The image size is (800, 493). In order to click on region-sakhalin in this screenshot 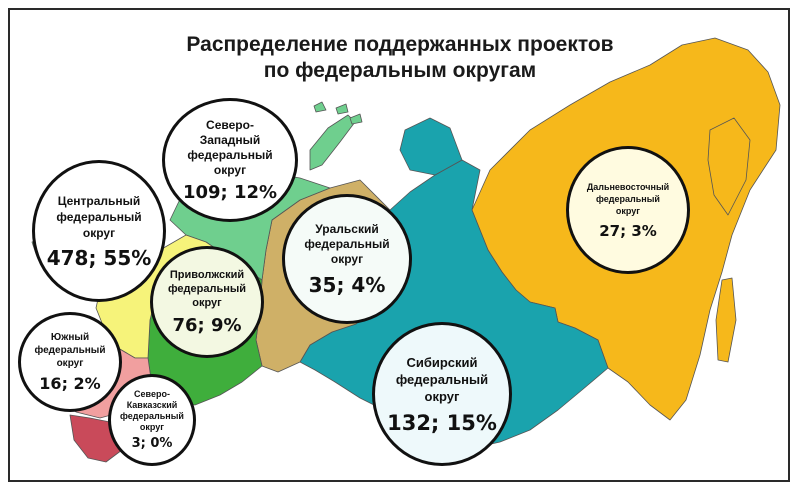, I will do `click(726, 320)`.